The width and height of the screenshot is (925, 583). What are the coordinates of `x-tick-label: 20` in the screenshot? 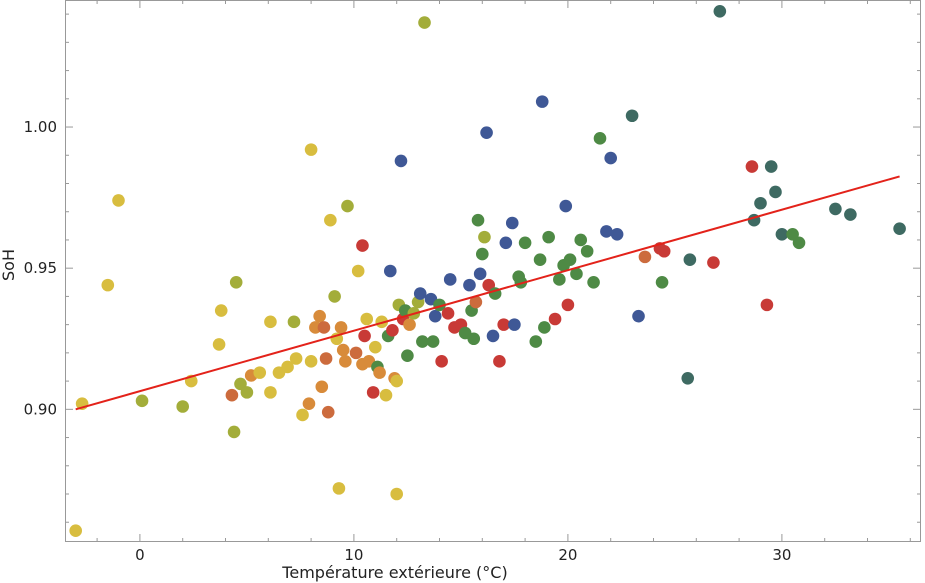 It's located at (567, 555).